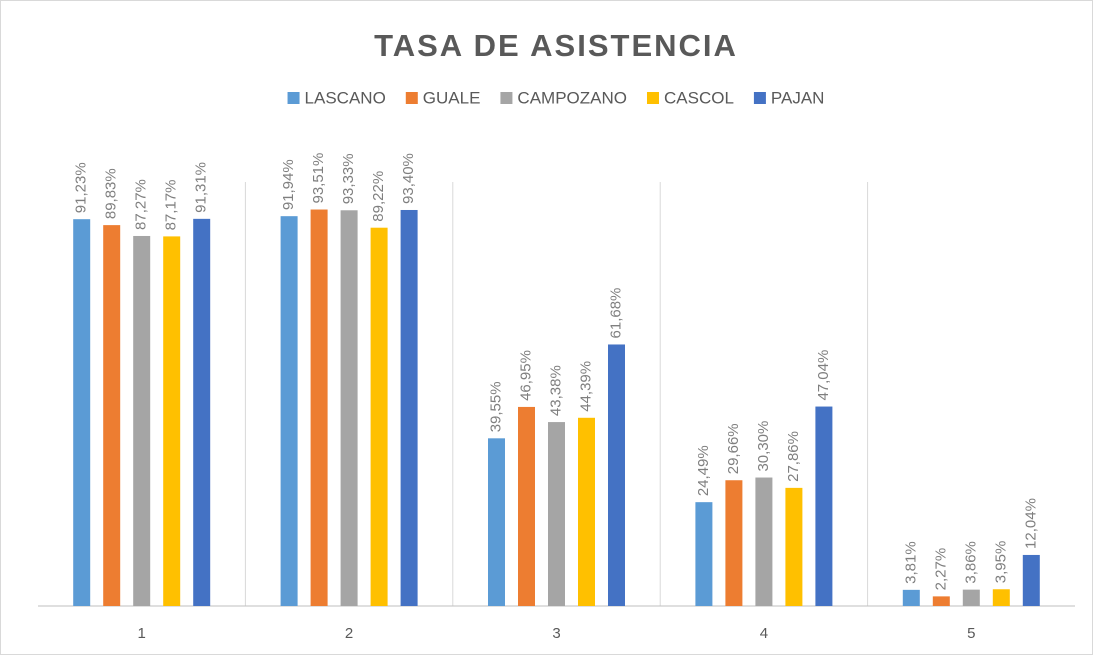 This screenshot has width=1094, height=656. What do you see at coordinates (763, 446) in the screenshot?
I see `data-label: 30,30%` at bounding box center [763, 446].